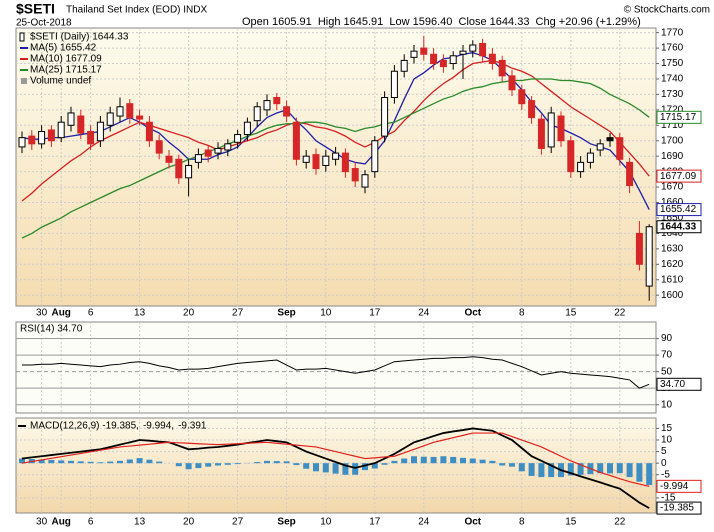 The width and height of the screenshot is (714, 532). I want to click on macd-line, so click(335, 468).